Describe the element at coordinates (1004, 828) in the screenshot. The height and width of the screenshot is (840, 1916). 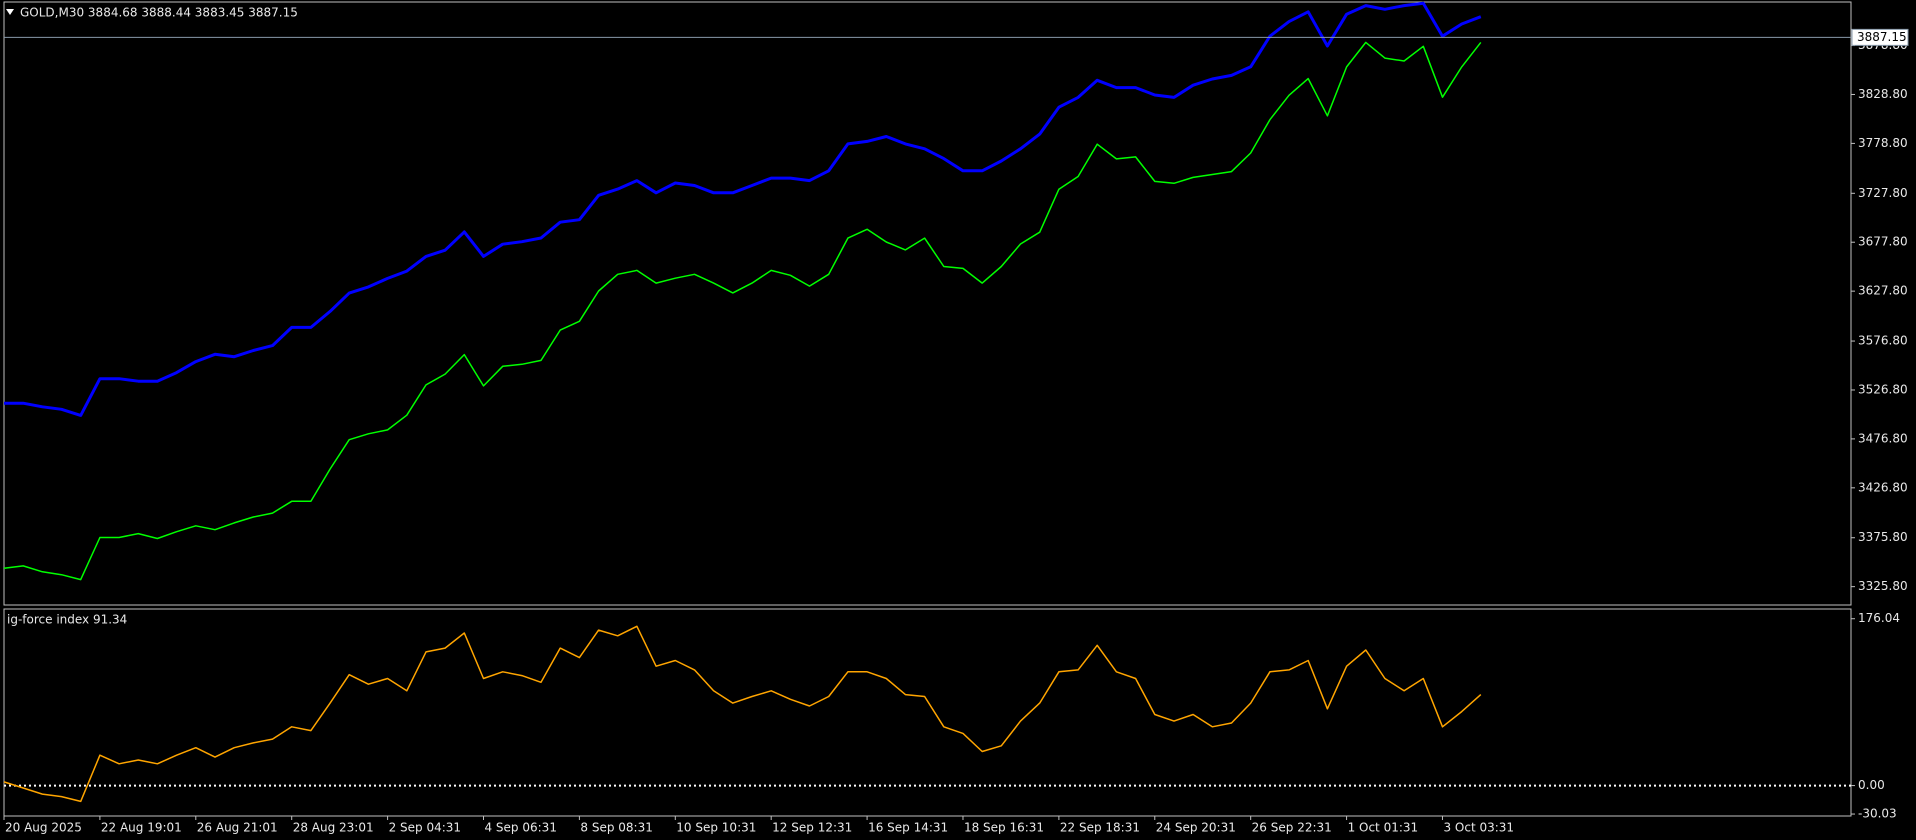
I see `x-tick-label: 18 Sep 16:31` at that location.